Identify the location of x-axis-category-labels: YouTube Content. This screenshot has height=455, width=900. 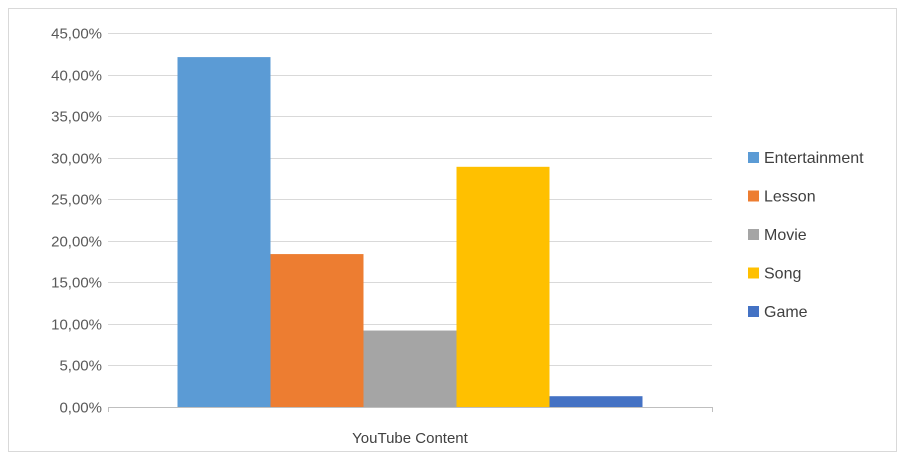
(410, 438).